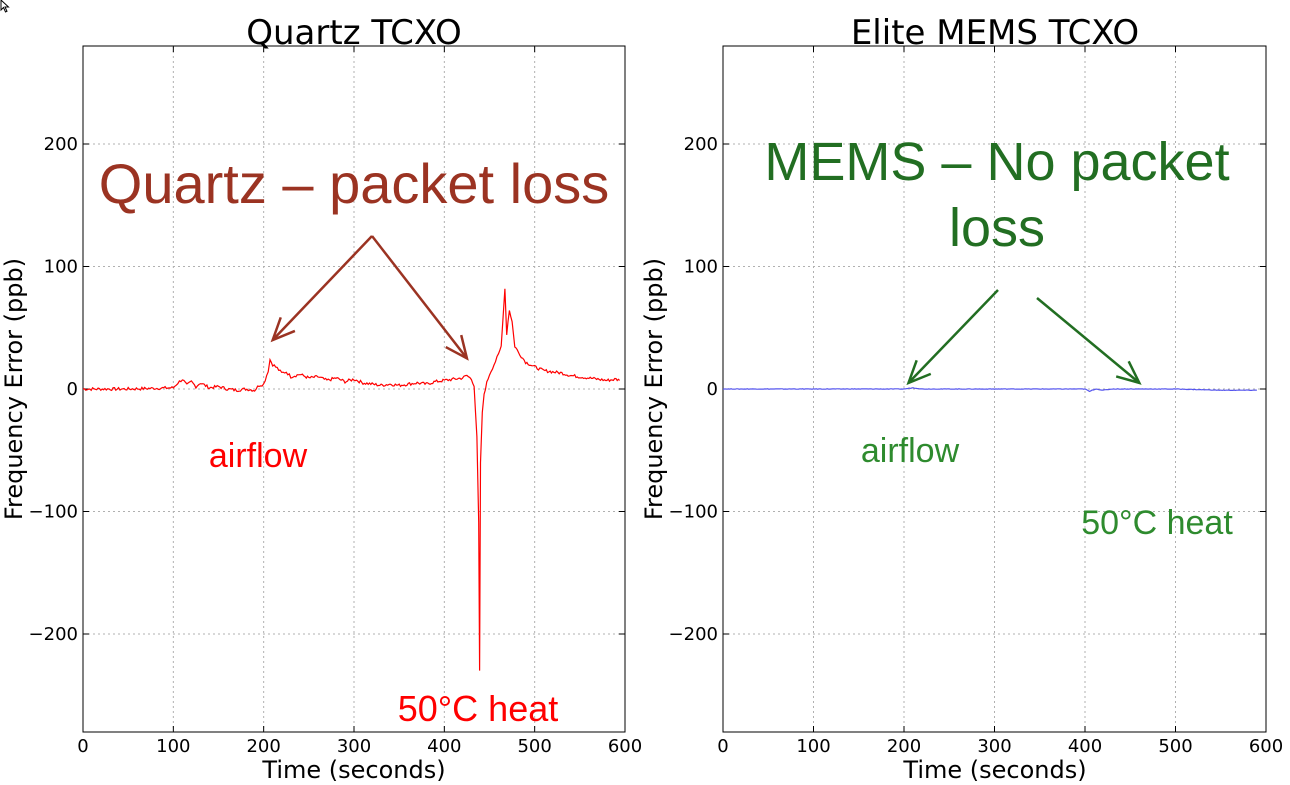 This screenshot has width=1290, height=785. I want to click on quartz-y-tick-label: 200, so click(61, 144).